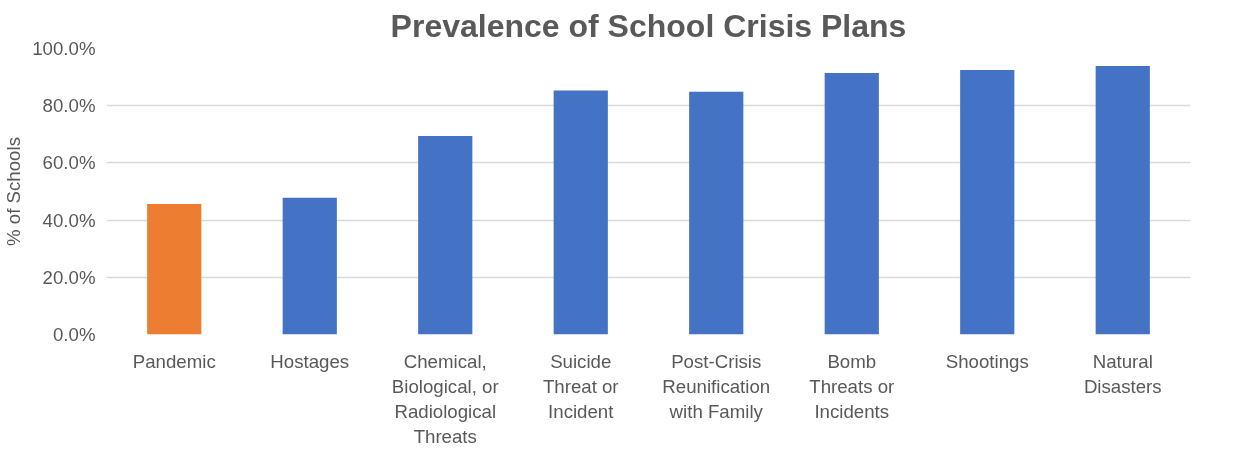 Image resolution: width=1238 pixels, height=454 pixels. Describe the element at coordinates (69, 277) in the screenshot. I see `y-tick-label: 20.0%` at that location.